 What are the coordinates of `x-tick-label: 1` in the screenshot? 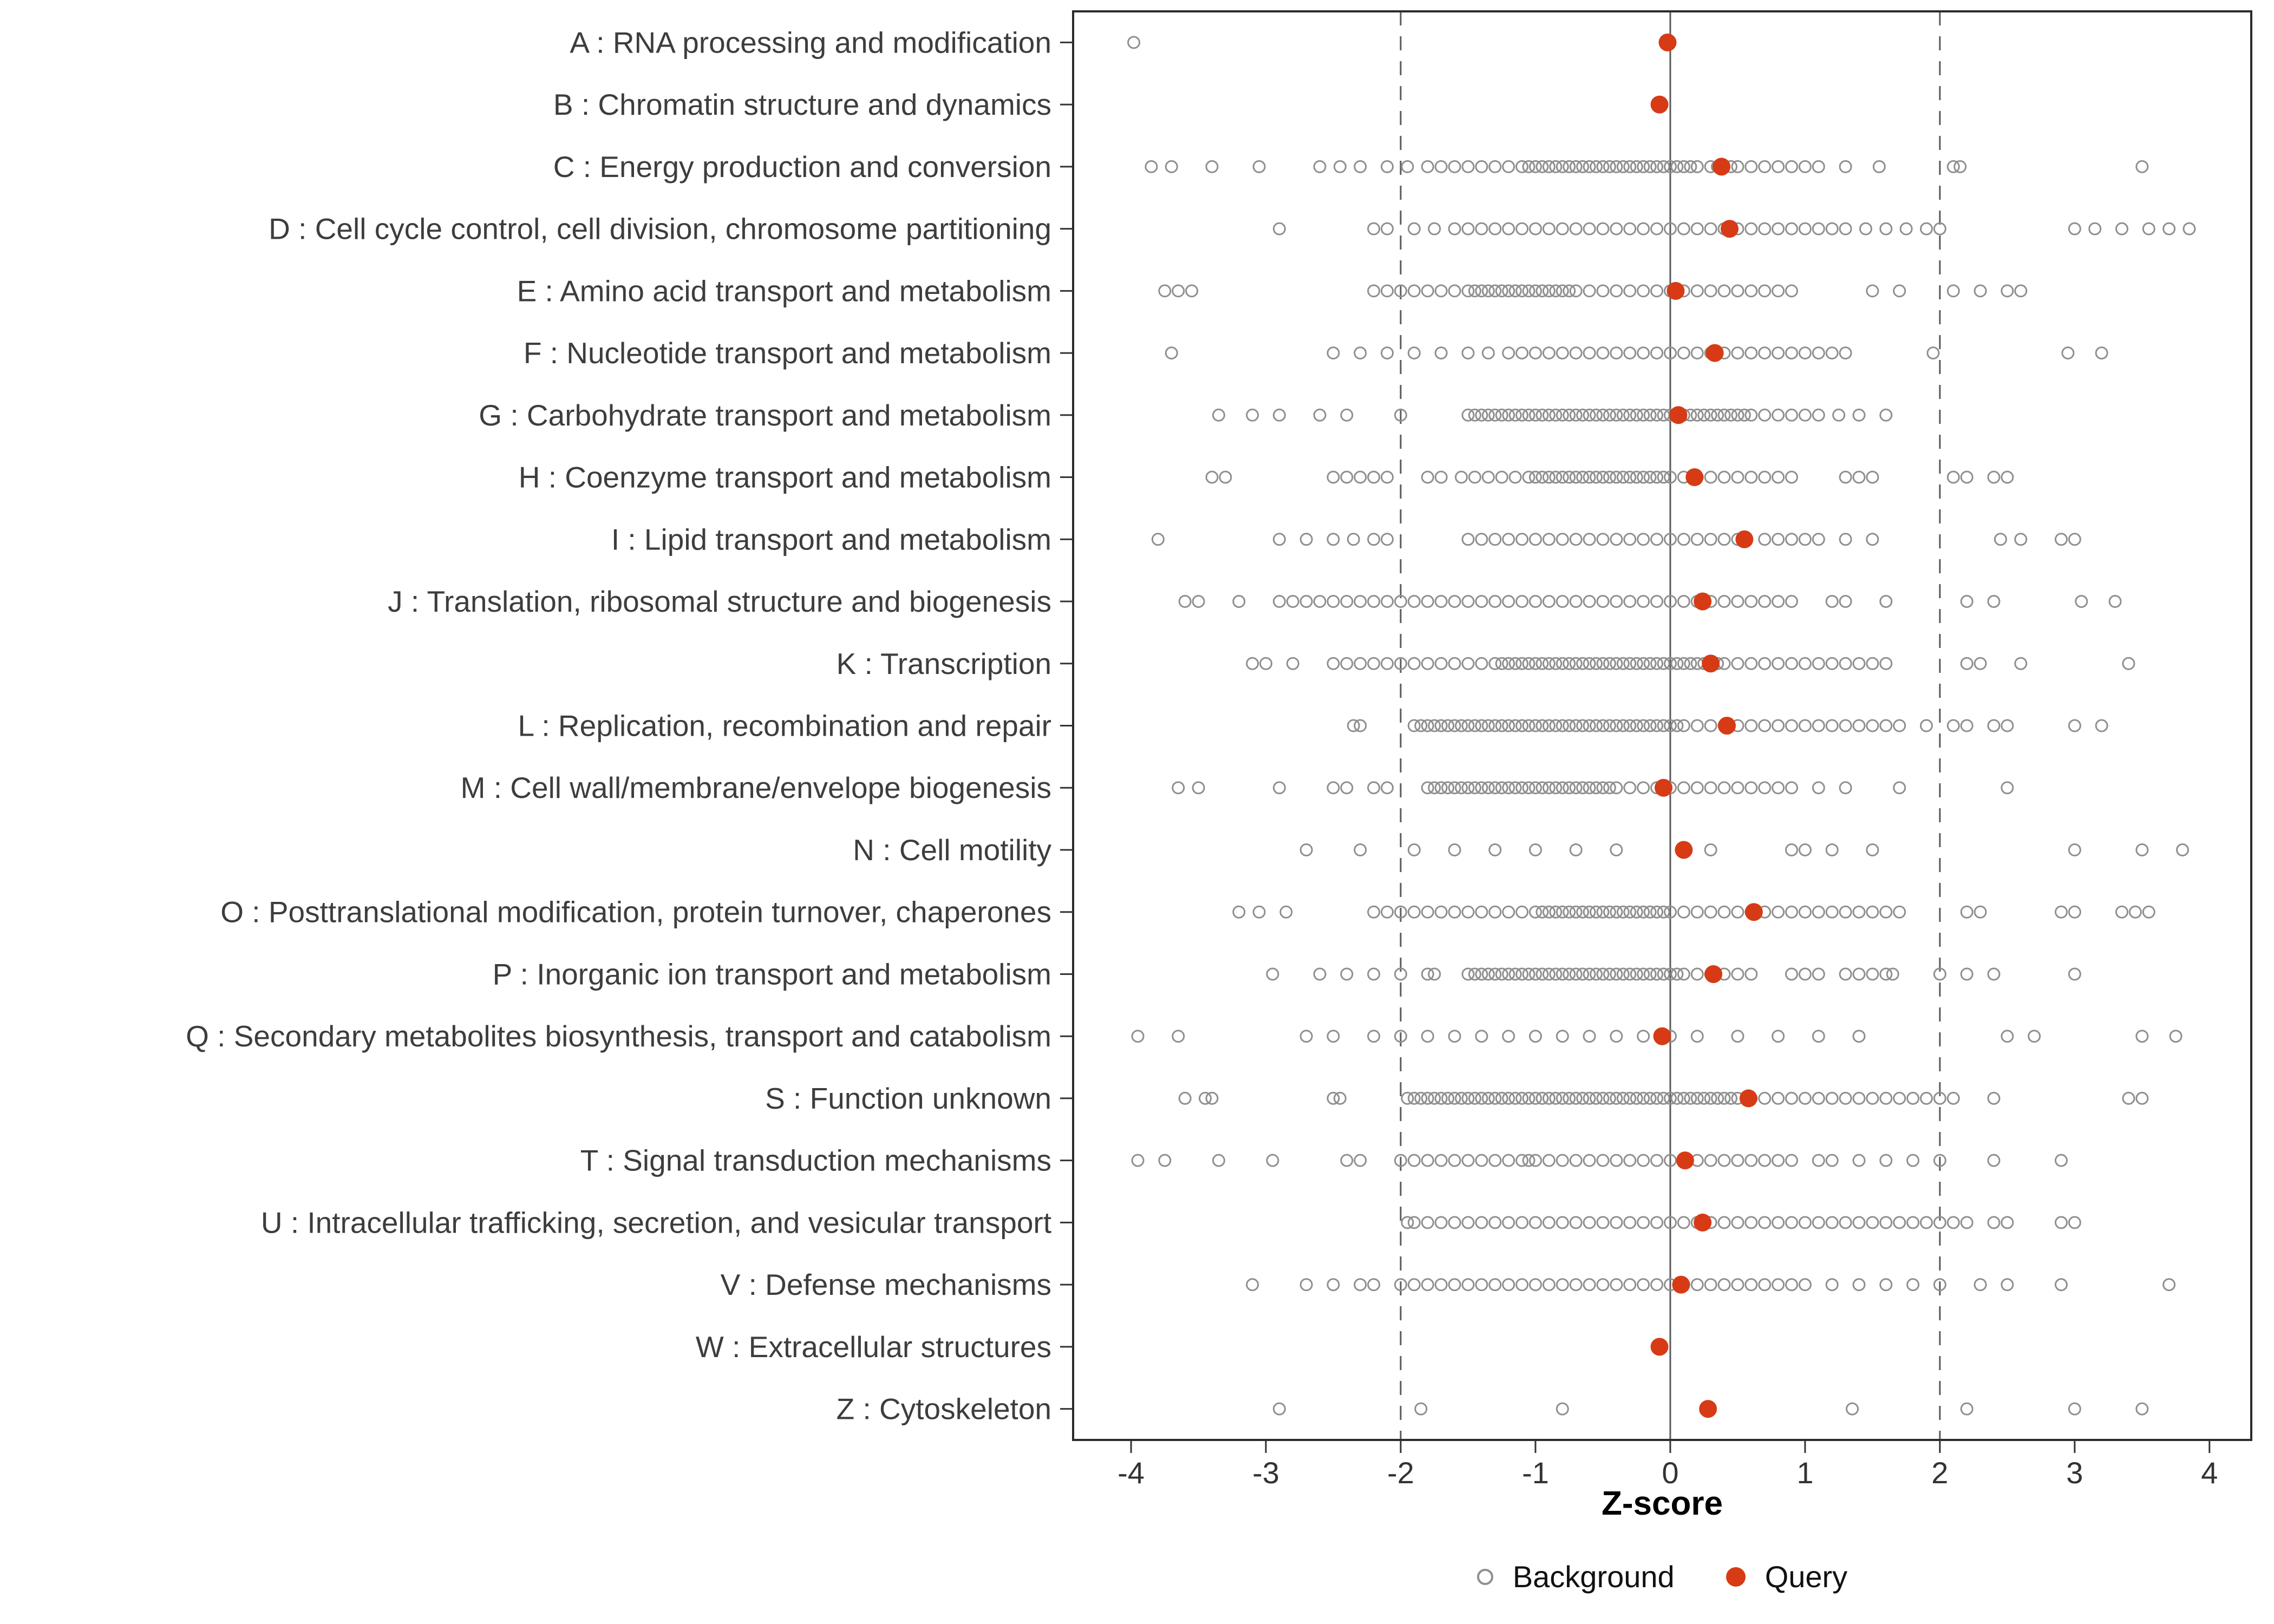 It's located at (1805, 1473).